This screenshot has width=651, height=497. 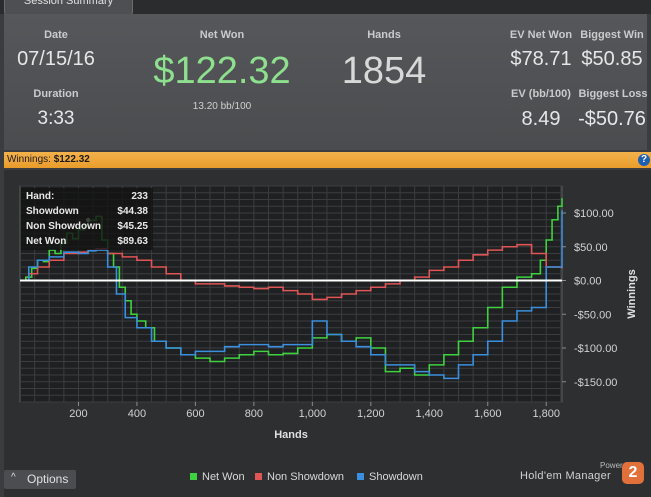 I want to click on y-tick-label: $0.00, so click(x=588, y=282).